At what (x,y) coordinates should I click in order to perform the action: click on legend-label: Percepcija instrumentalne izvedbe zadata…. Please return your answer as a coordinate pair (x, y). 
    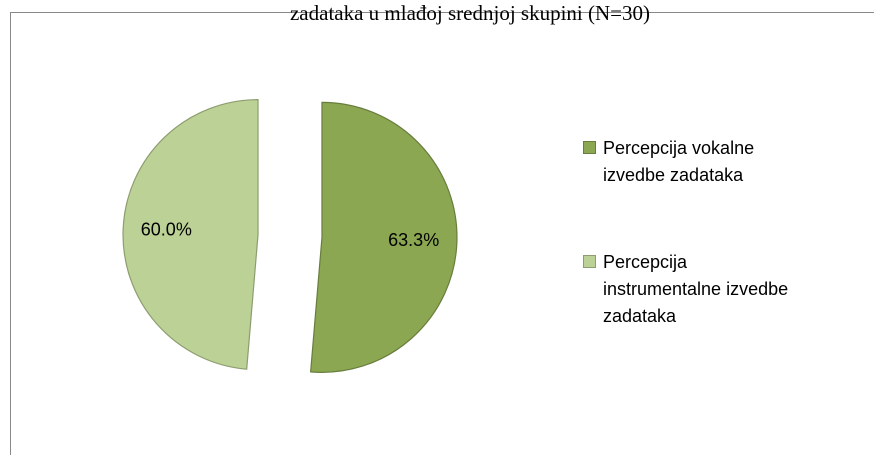
    Looking at the image, I should click on (696, 289).